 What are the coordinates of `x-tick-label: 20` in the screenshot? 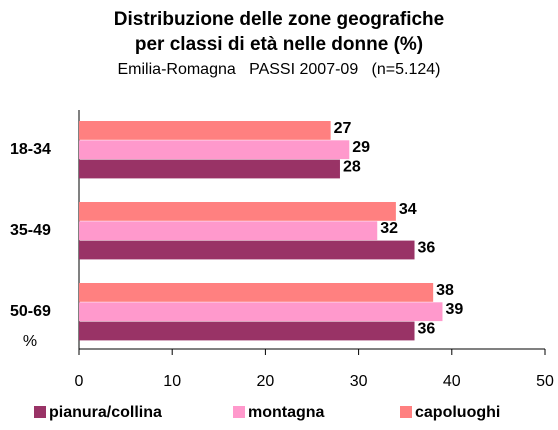 It's located at (266, 381).